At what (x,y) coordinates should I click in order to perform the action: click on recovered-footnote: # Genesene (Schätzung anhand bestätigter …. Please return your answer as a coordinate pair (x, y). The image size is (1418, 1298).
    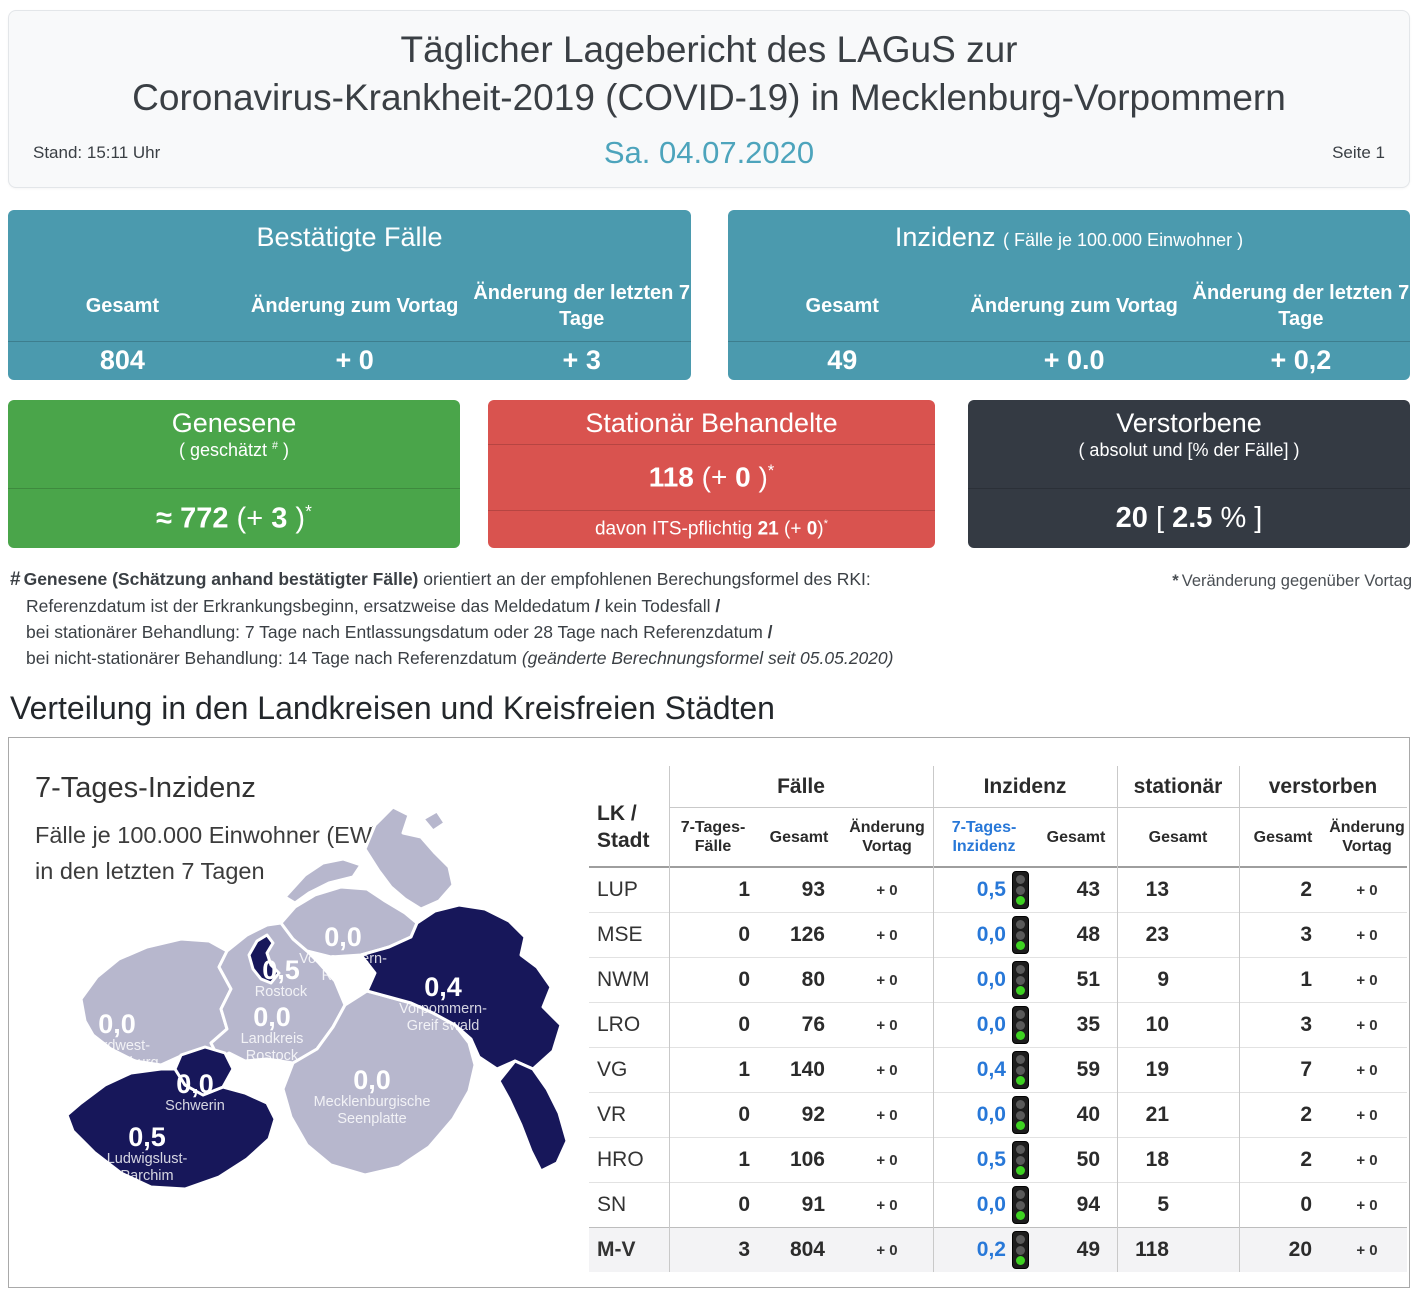
    Looking at the image, I should click on (452, 618).